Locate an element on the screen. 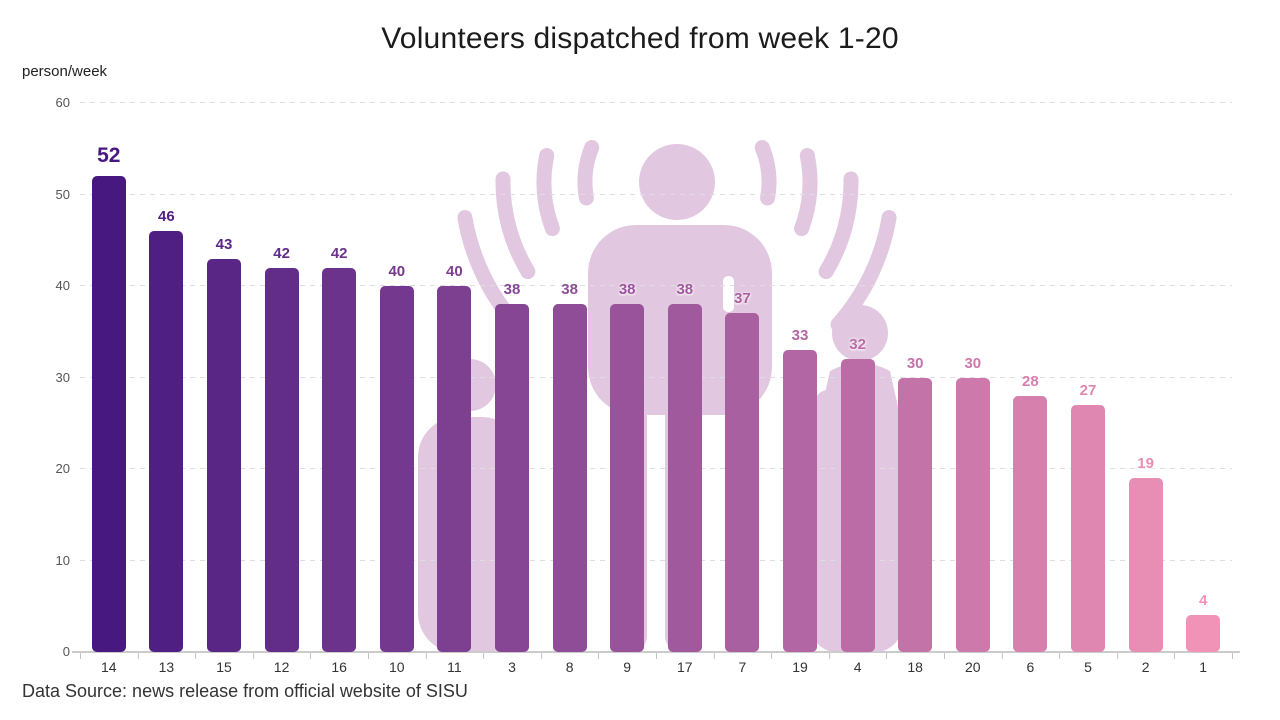 This screenshot has height=720, width=1280. x-tick-label-week-7: 7 is located at coordinates (742, 667).